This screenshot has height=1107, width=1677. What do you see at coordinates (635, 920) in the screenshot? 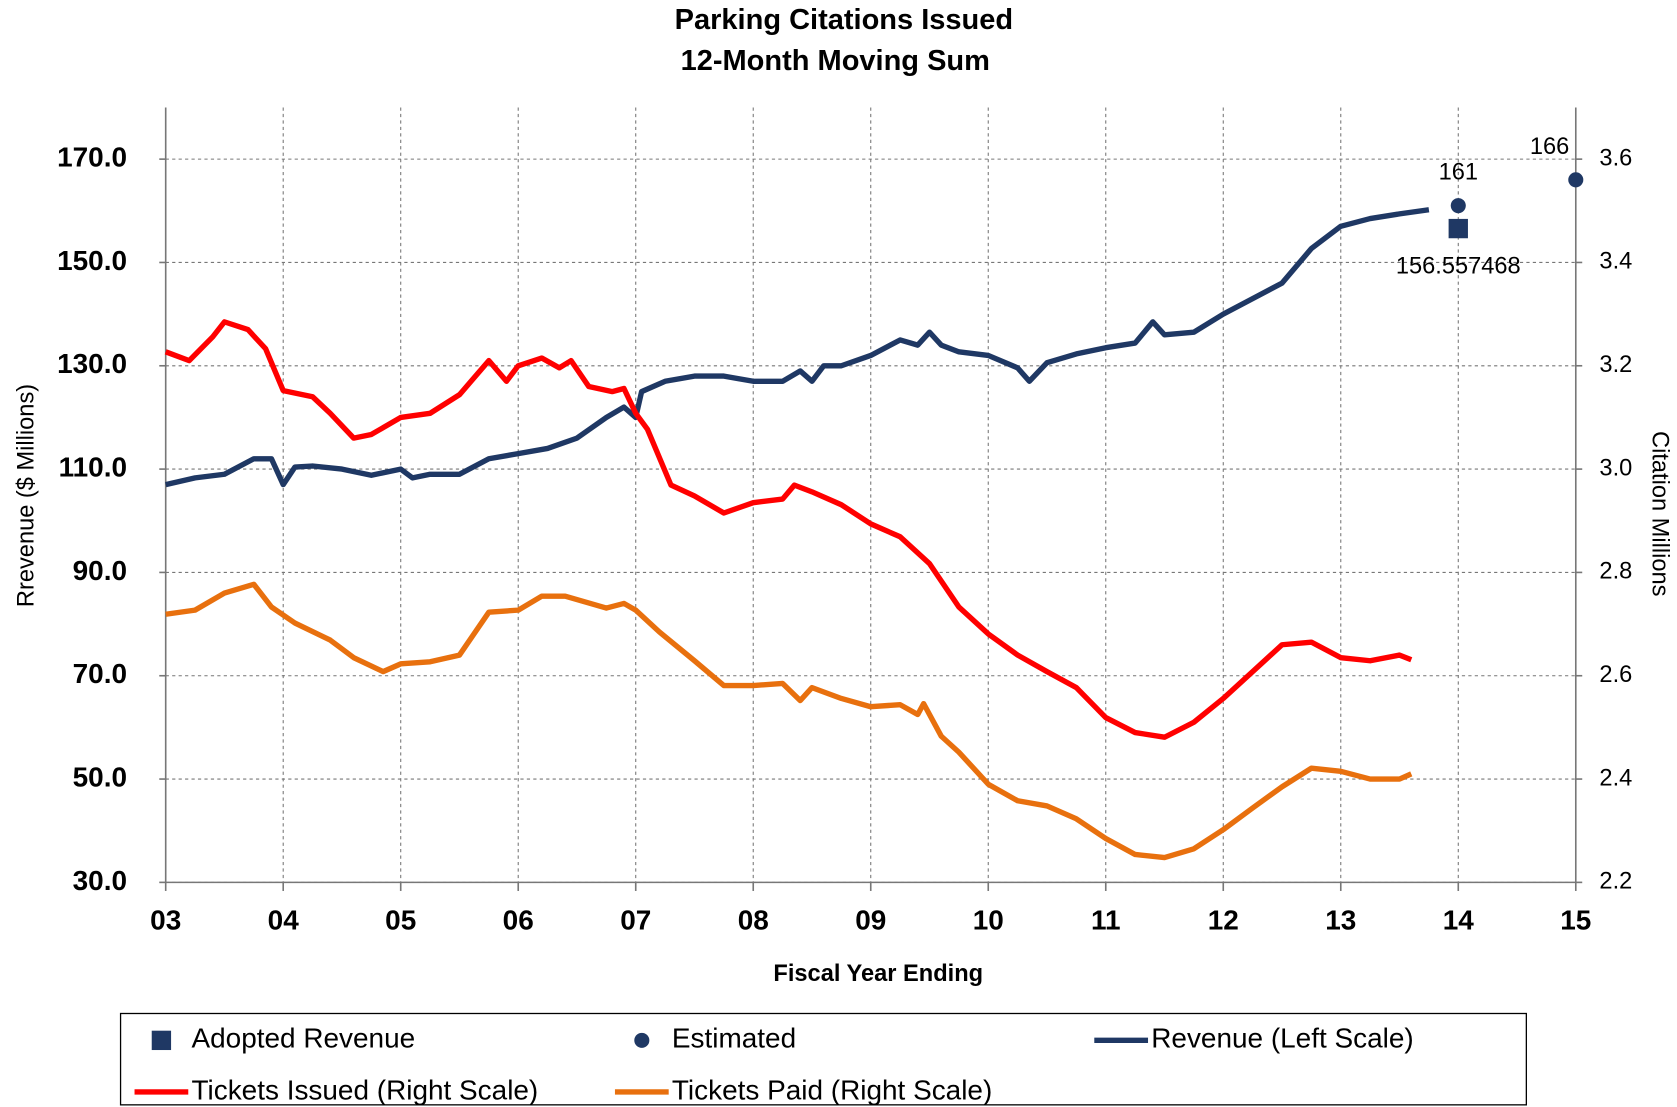
I see `x-tick-label: 07` at bounding box center [635, 920].